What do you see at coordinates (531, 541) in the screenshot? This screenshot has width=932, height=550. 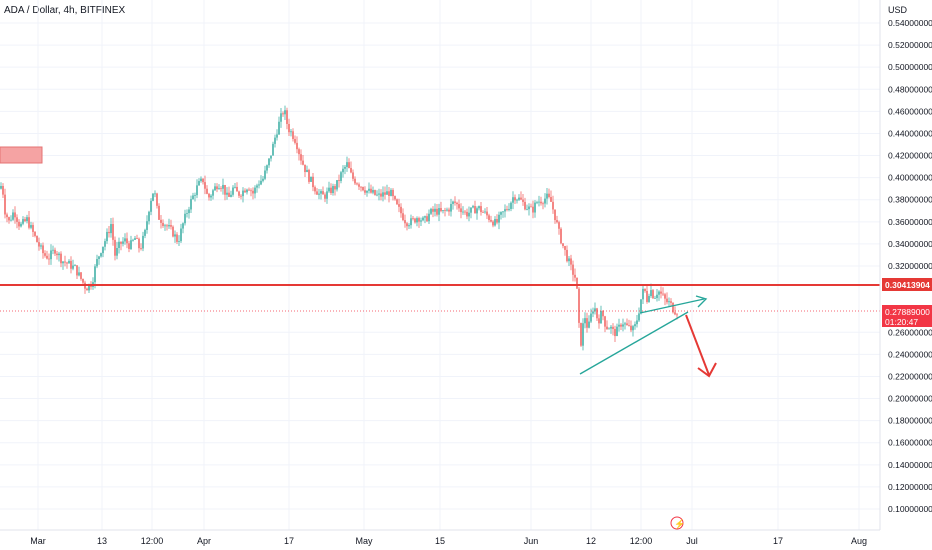 I see `x-tick-label: Jun` at bounding box center [531, 541].